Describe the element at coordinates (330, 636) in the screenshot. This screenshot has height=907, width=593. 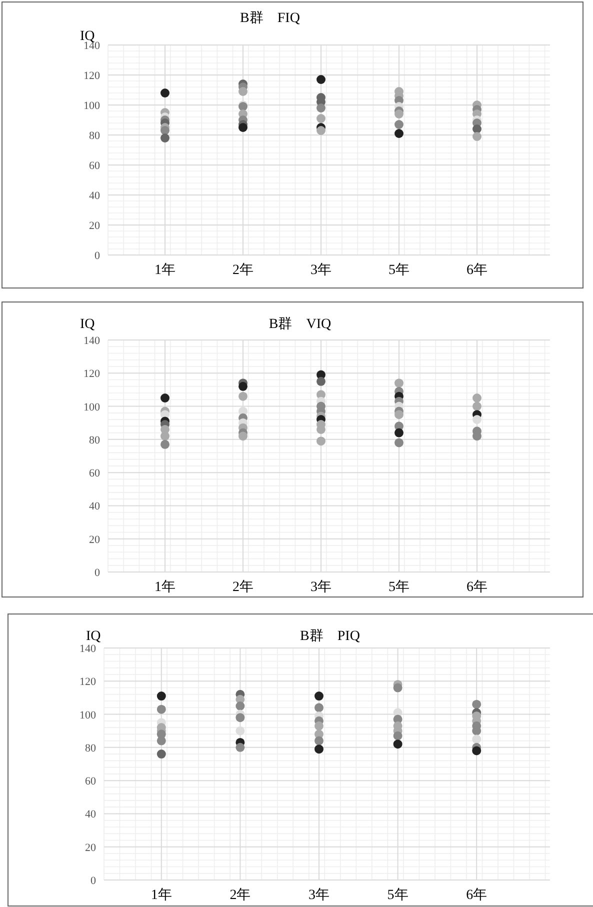
I see `chart-title: B群 PIQ` at that location.